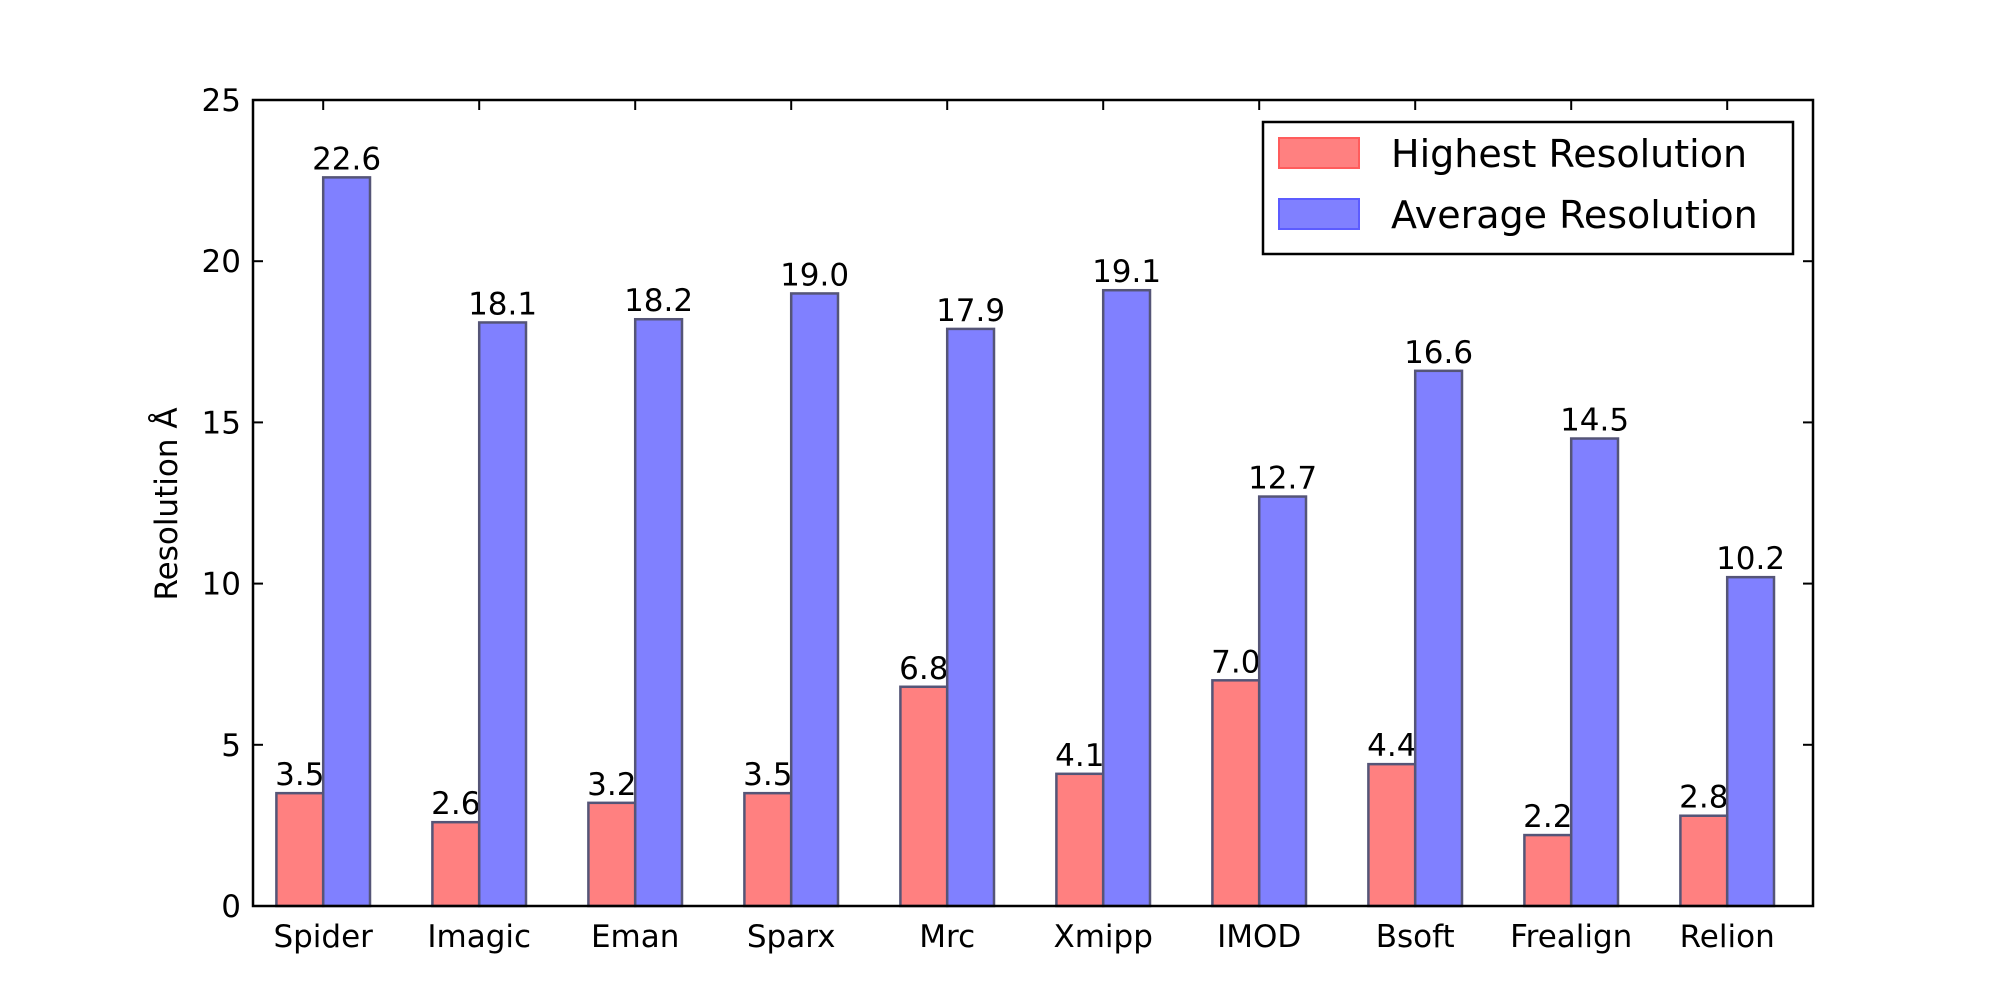 This screenshot has width=2000, height=1000. What do you see at coordinates (1569, 154) in the screenshot?
I see `legend-label-highest: Highest Resolution` at bounding box center [1569, 154].